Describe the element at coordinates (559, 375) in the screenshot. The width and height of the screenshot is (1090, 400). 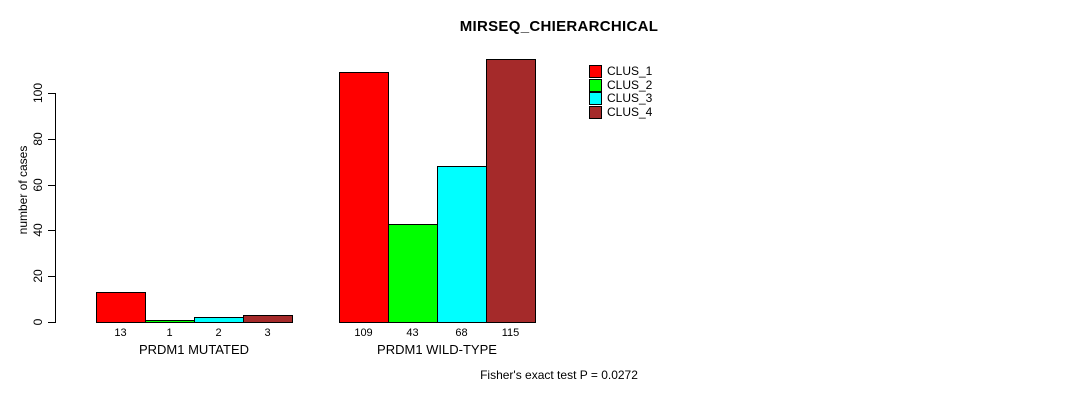
I see `annotation-text: Fisher's exact test P = 0.0272` at that location.